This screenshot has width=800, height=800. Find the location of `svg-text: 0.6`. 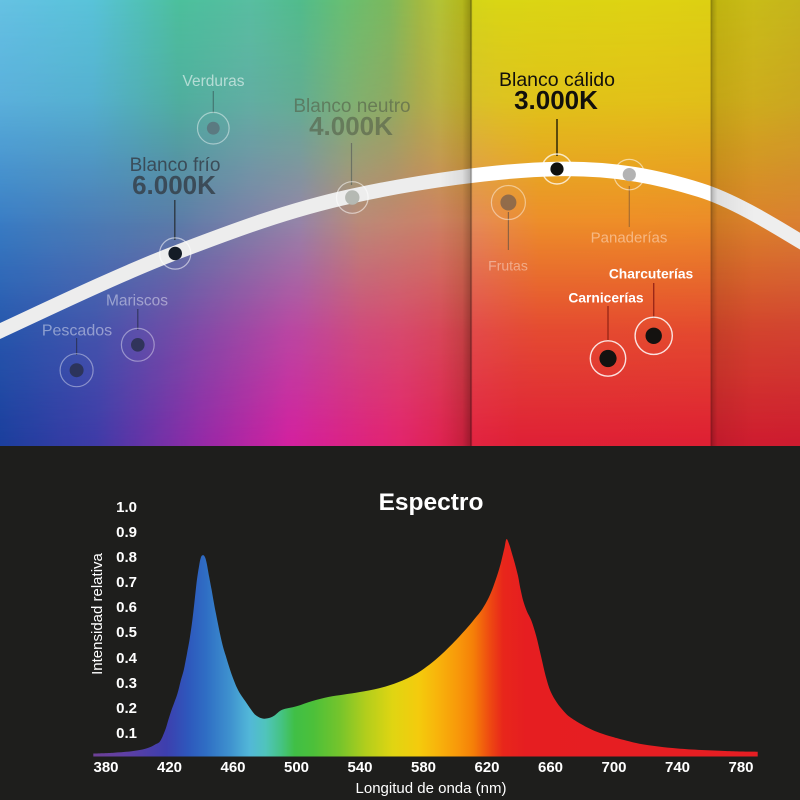

svg-text: 0.6 is located at coordinates (126, 607).